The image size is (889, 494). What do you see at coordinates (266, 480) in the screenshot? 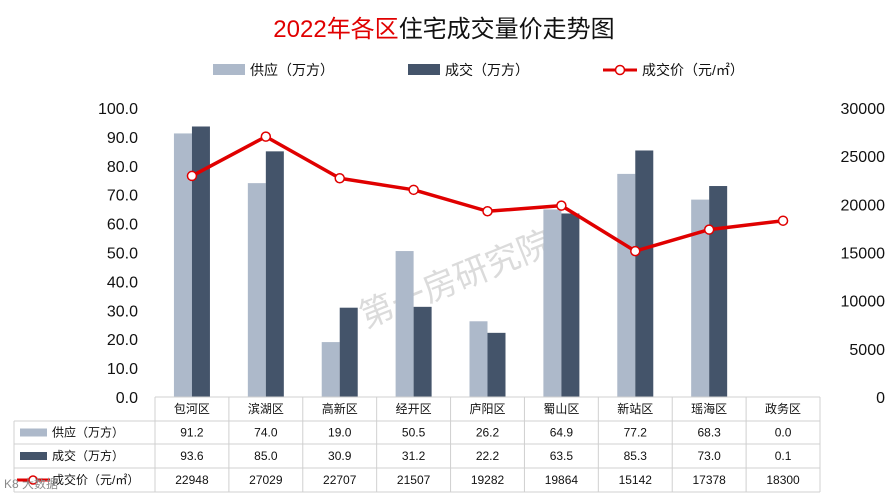
I see `table-cell: 27029` at bounding box center [266, 480].